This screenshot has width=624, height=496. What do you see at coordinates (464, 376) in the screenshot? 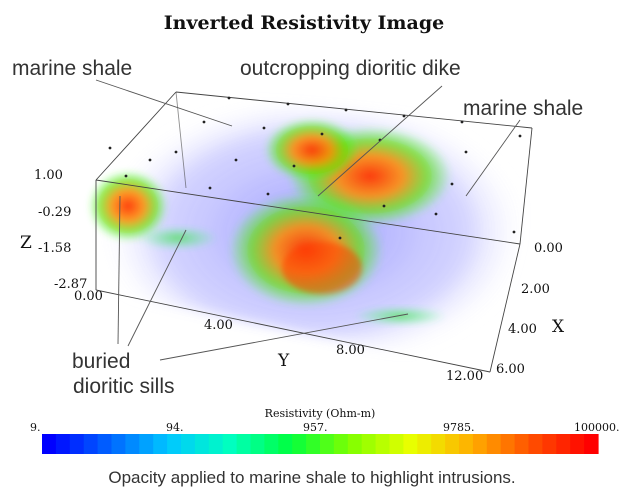
I see `y-tick: 12.00` at bounding box center [464, 376].